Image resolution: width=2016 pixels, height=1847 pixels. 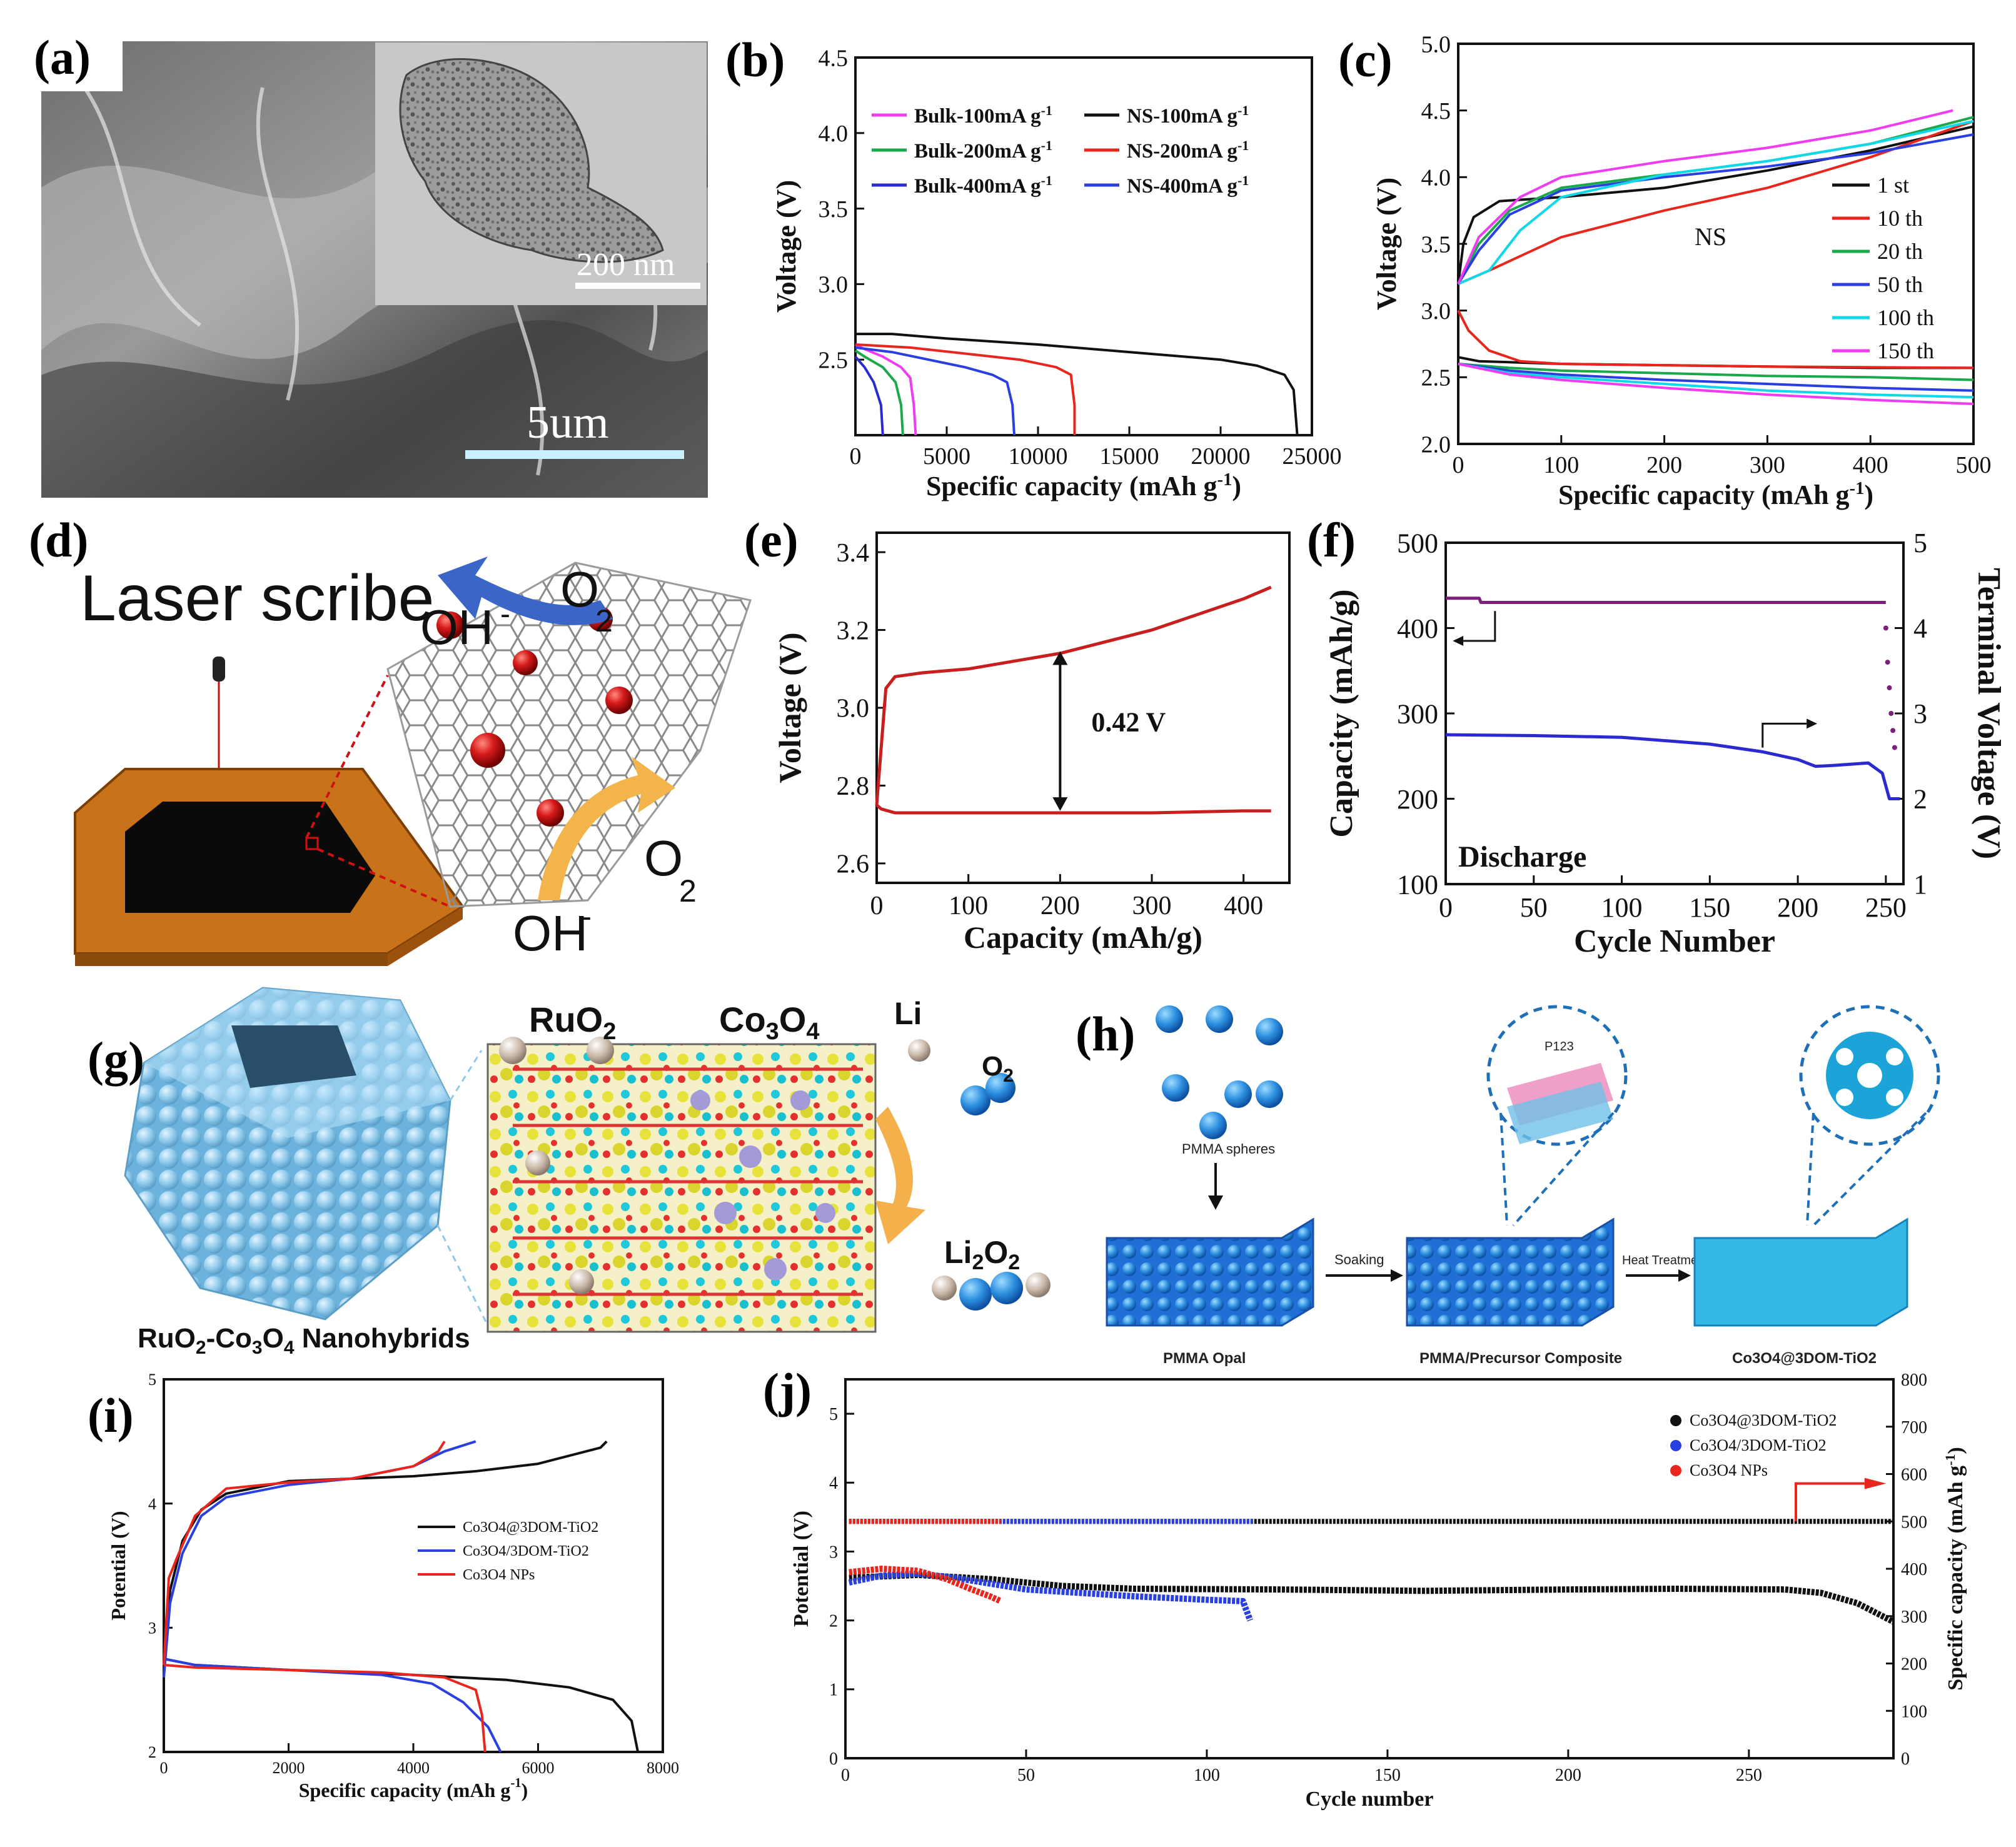 What do you see at coordinates (1705, 196) in the screenshot?
I see `charge-curve-150 th` at bounding box center [1705, 196].